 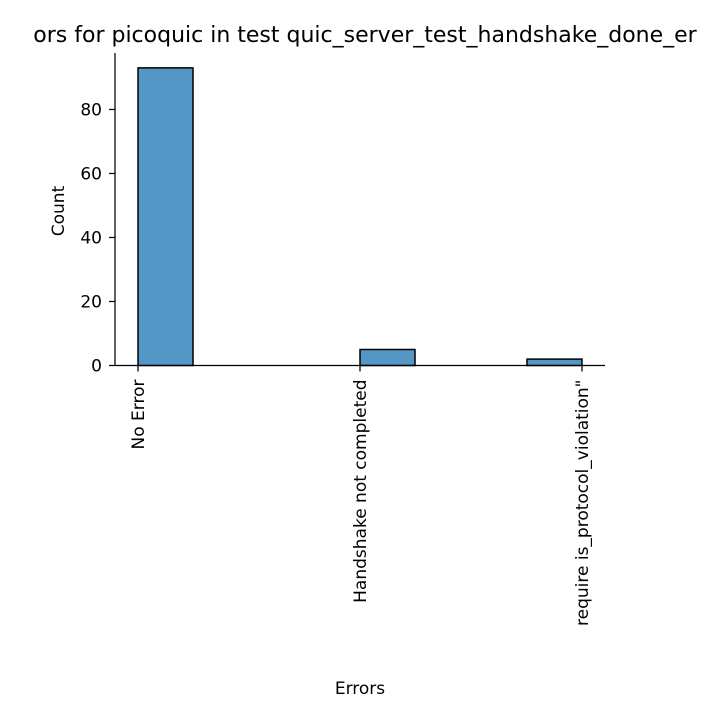 I want to click on y-tick-label-2: 40, so click(x=91, y=238).